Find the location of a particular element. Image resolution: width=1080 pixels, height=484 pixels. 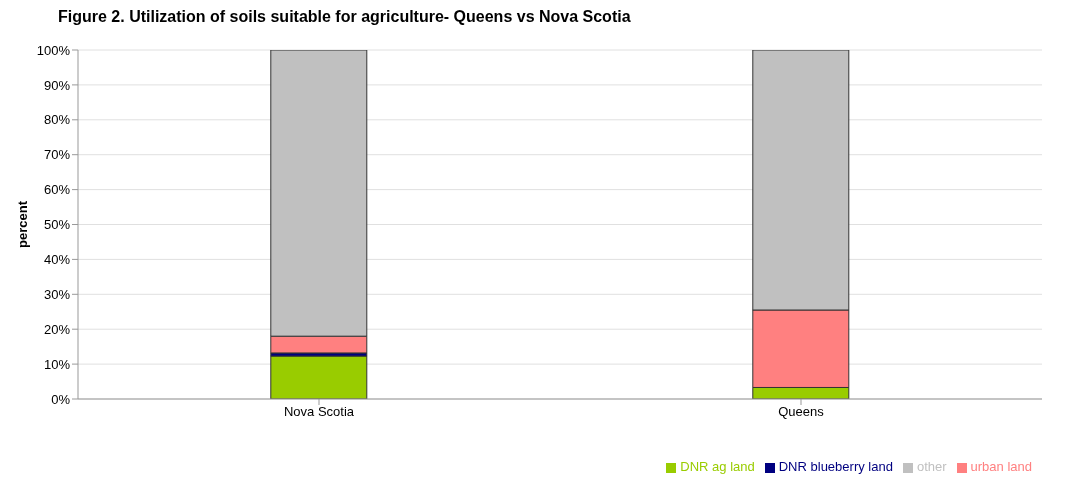

y-tick-label: 30% is located at coordinates (57, 294).